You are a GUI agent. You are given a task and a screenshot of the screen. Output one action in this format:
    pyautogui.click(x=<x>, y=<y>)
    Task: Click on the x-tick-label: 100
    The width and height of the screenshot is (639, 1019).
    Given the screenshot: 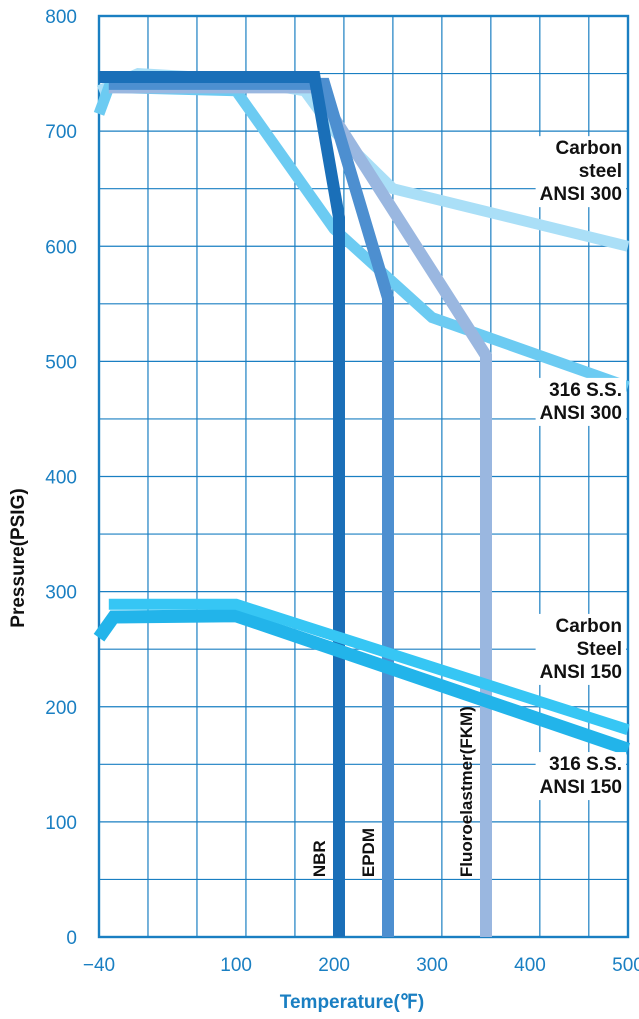 What is the action you would take?
    pyautogui.click(x=236, y=965)
    